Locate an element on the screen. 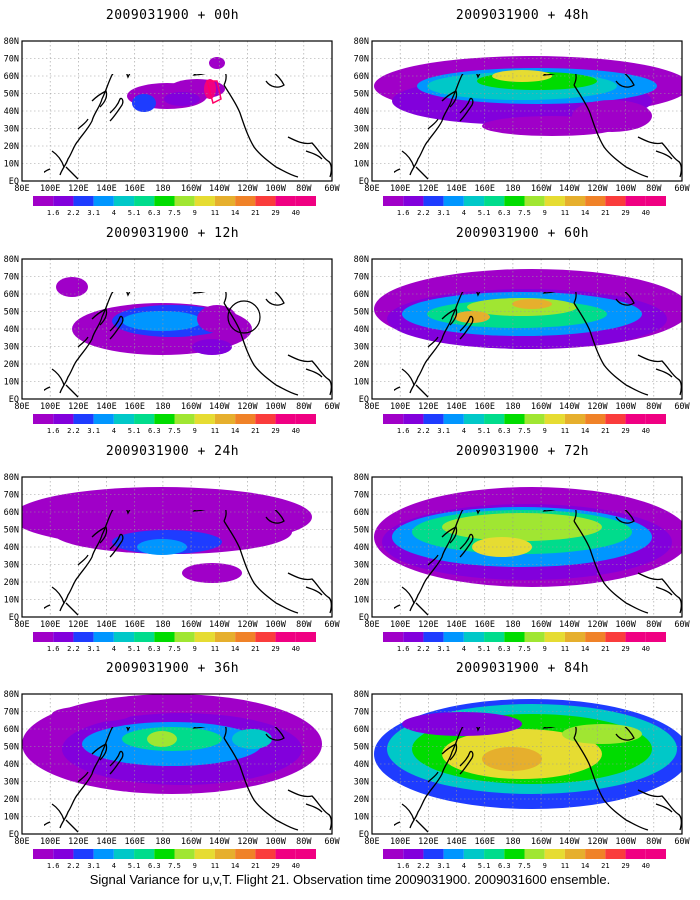 Image resolution: width=700 pixels, height=900 pixels. lon-label: 140W is located at coordinates (219, 625).